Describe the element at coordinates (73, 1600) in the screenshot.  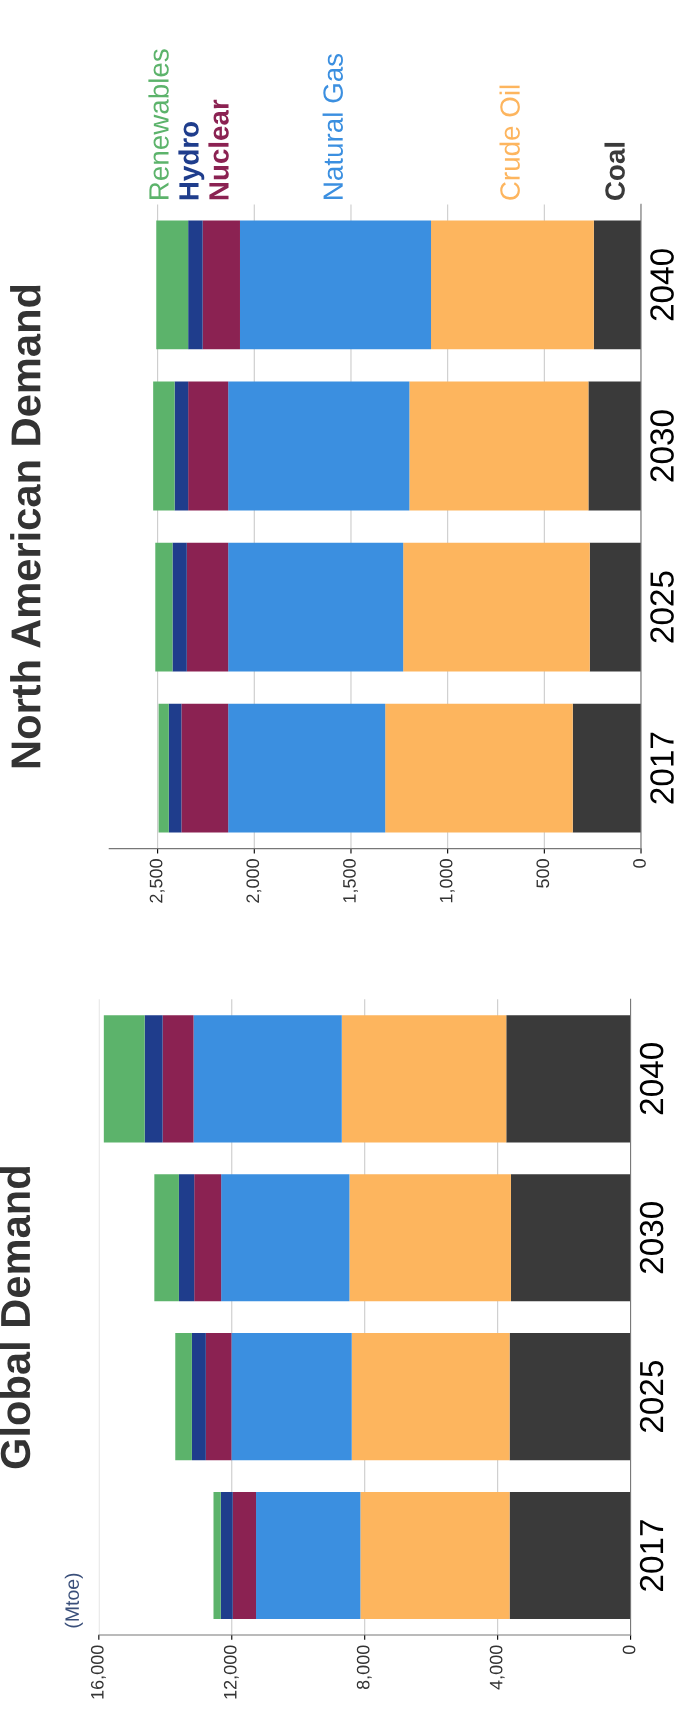
I see `y-axis-title: (Mtoe)` at that location.